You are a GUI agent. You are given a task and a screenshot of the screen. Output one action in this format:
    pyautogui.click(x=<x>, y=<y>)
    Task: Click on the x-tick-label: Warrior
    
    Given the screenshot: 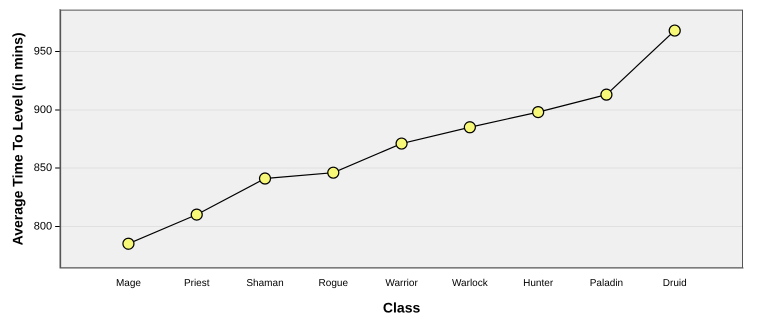 What is the action you would take?
    pyautogui.click(x=401, y=283)
    